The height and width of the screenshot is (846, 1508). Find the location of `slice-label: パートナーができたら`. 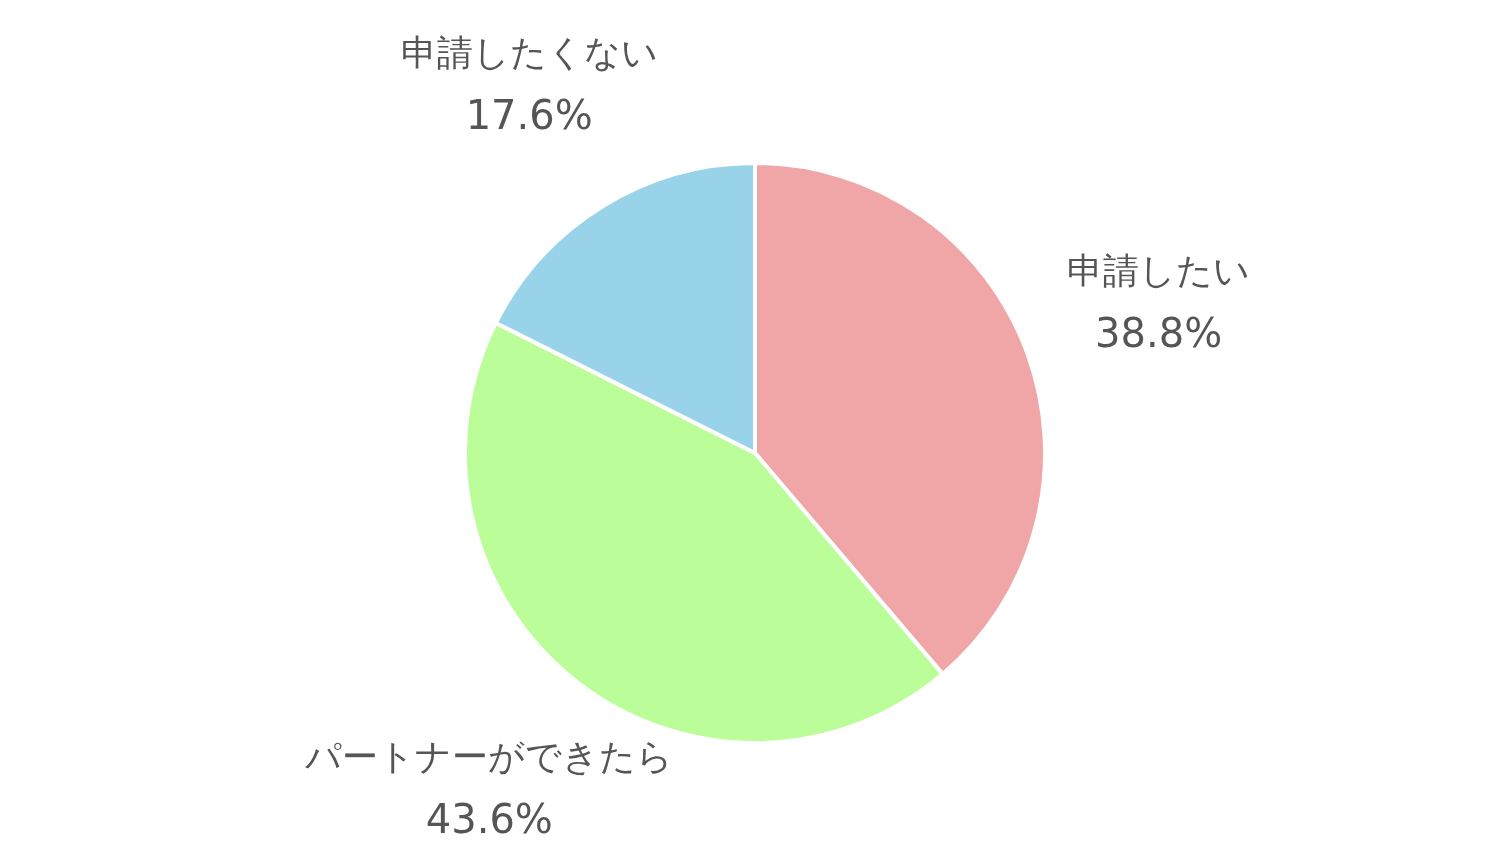

slice-label: パートナーができたら is located at coordinates (489, 757).